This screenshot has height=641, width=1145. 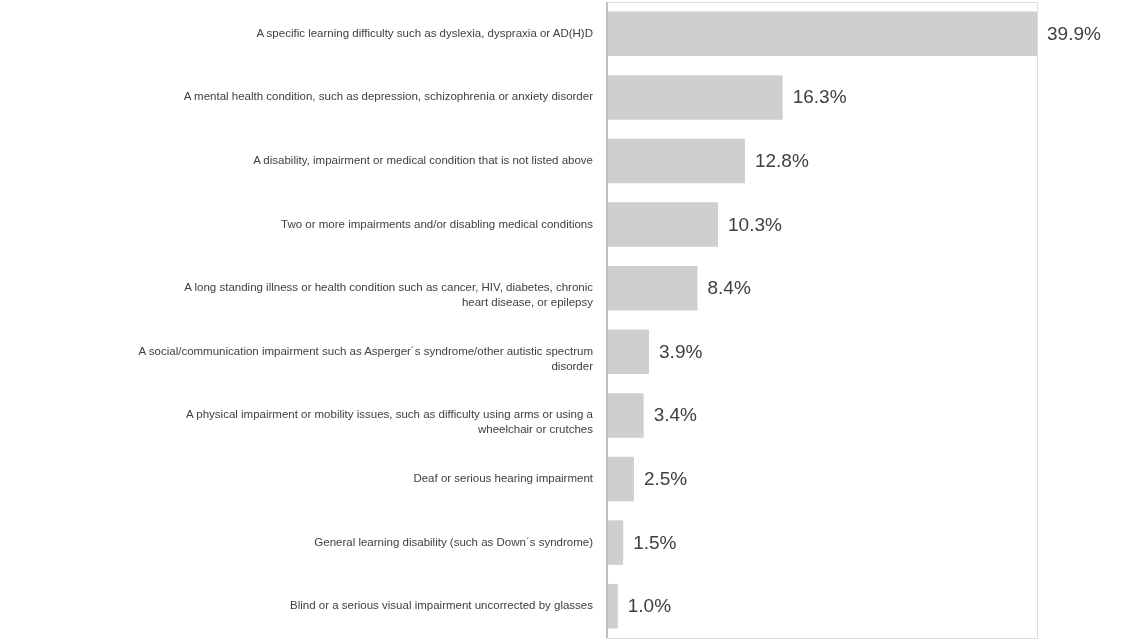 I want to click on y-tick-label: A long standing illness or health condition such as cancer, HIV, diabetes, chronic heart disease, or epilepsy, so click(x=389, y=295).